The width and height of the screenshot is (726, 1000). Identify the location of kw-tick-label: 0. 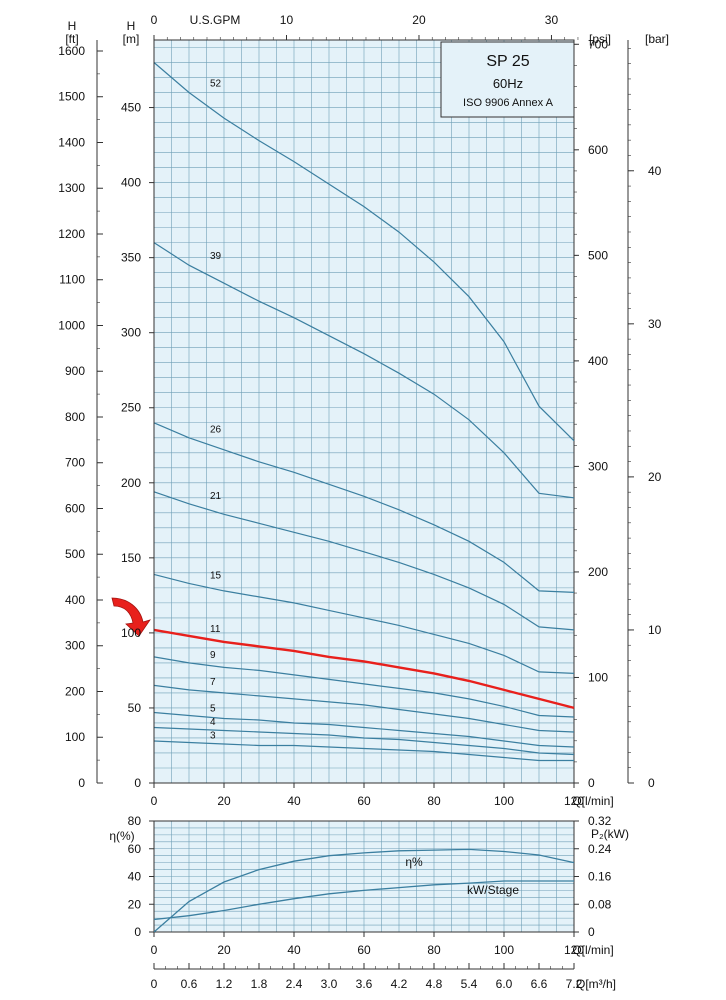
(591, 932).